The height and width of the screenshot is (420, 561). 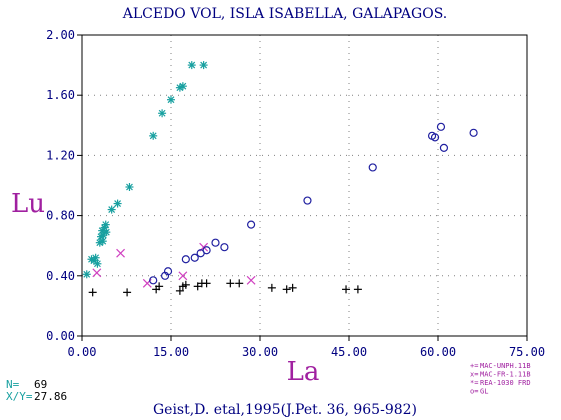 I want to click on y-tick-label: 2.00, so click(x=60, y=35).